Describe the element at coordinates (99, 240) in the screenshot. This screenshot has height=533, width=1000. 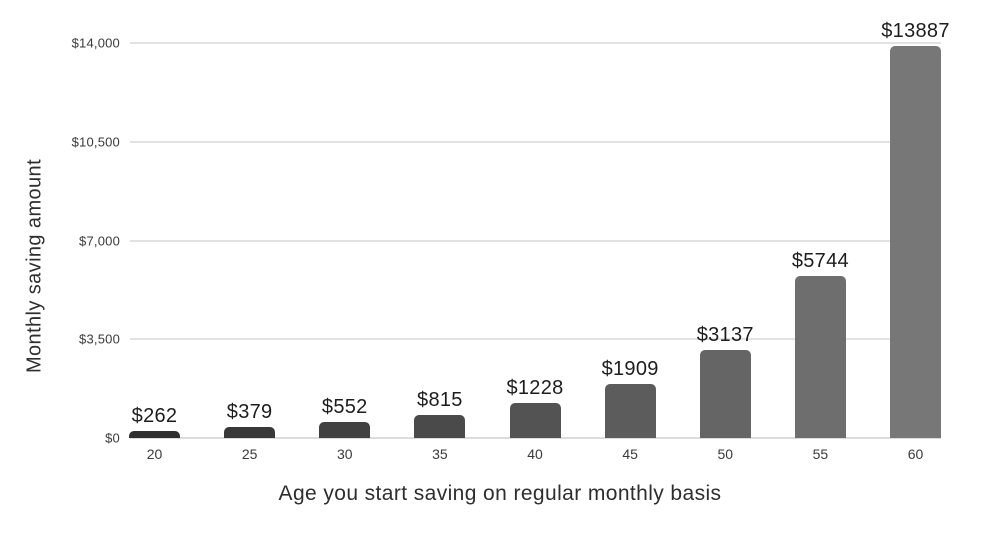
I see `y-tick-label: $7,000` at that location.